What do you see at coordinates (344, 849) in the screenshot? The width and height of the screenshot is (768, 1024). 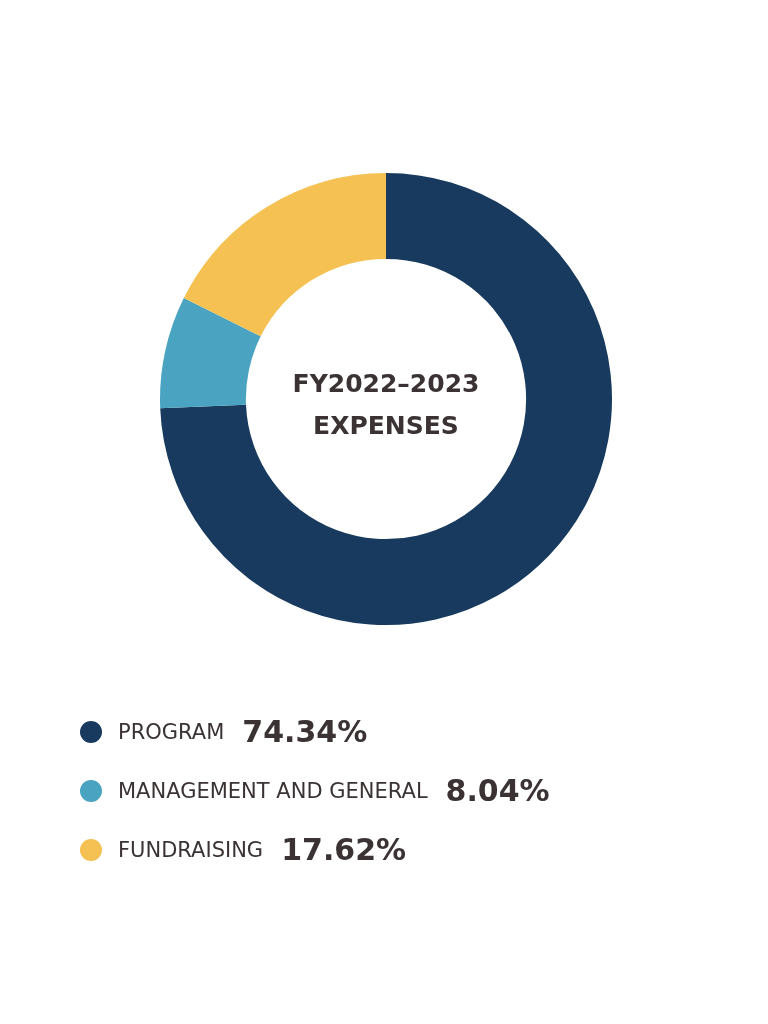 I see `data-label: 17.62%` at bounding box center [344, 849].